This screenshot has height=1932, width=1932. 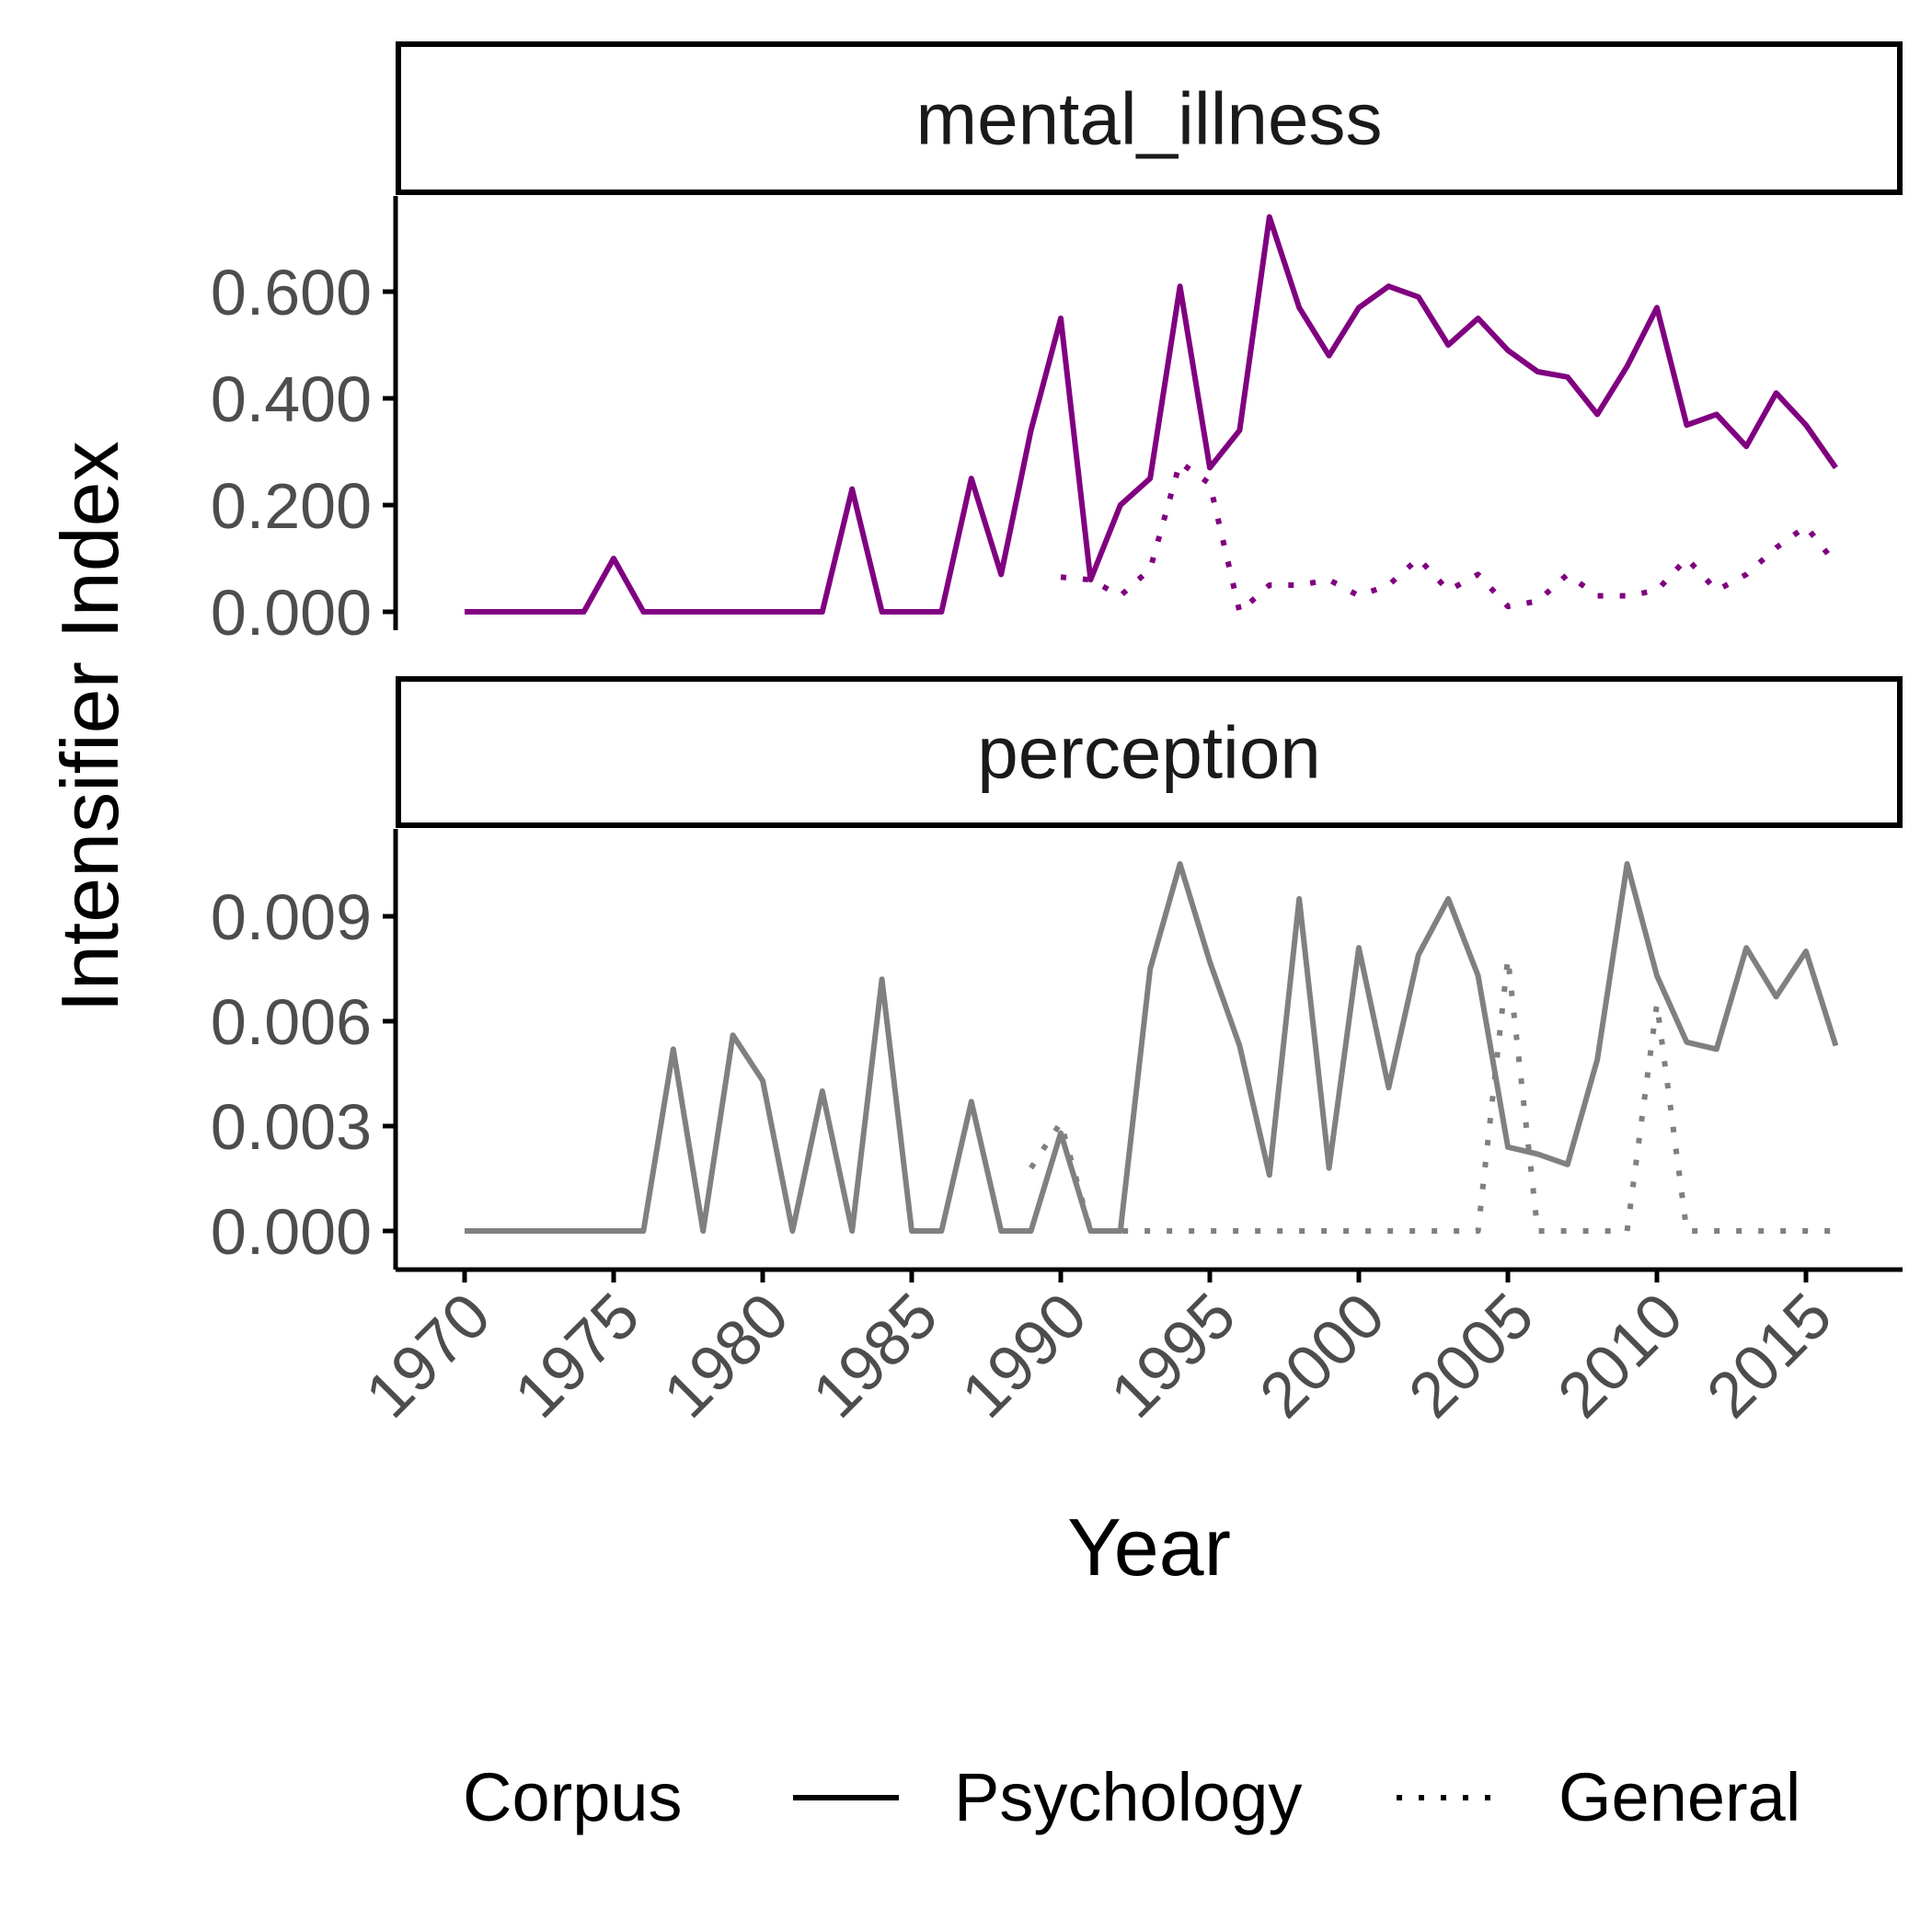 I want to click on y-tick-label: 0.003, so click(x=291, y=1127).